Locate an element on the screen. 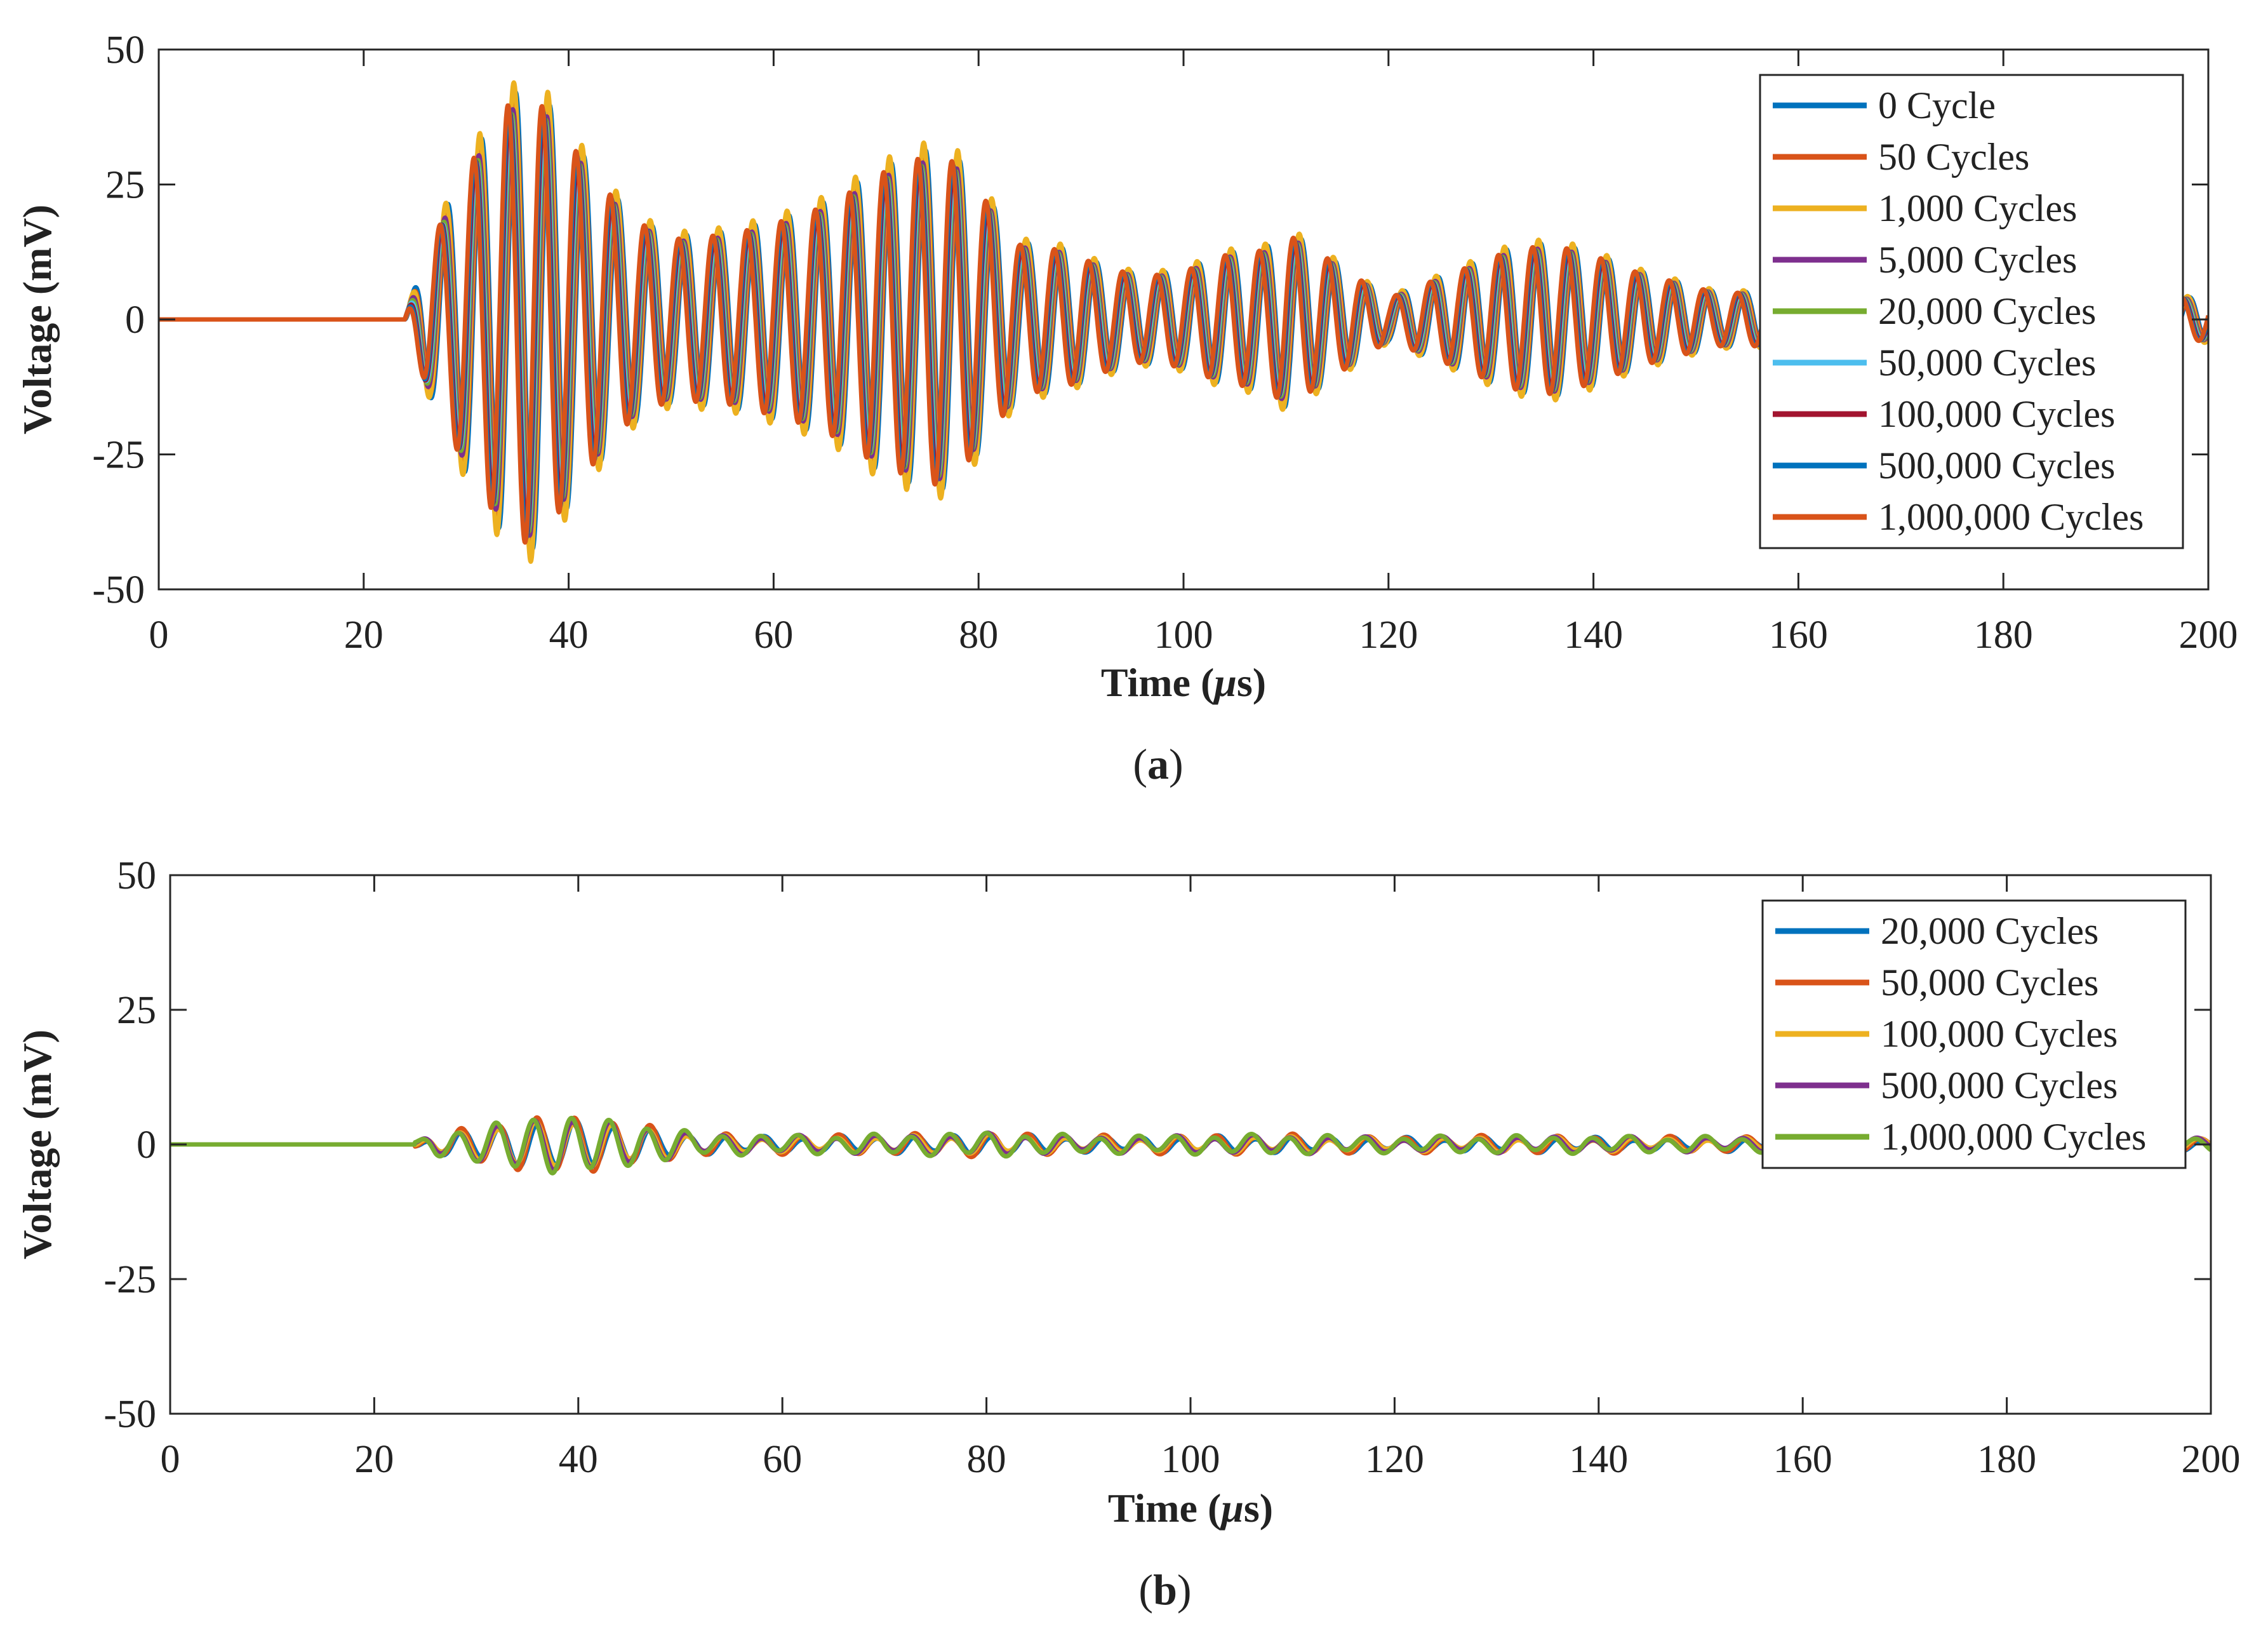 The width and height of the screenshot is (2268, 1643). panel-b-x-tick-label: 40 is located at coordinates (578, 1459).